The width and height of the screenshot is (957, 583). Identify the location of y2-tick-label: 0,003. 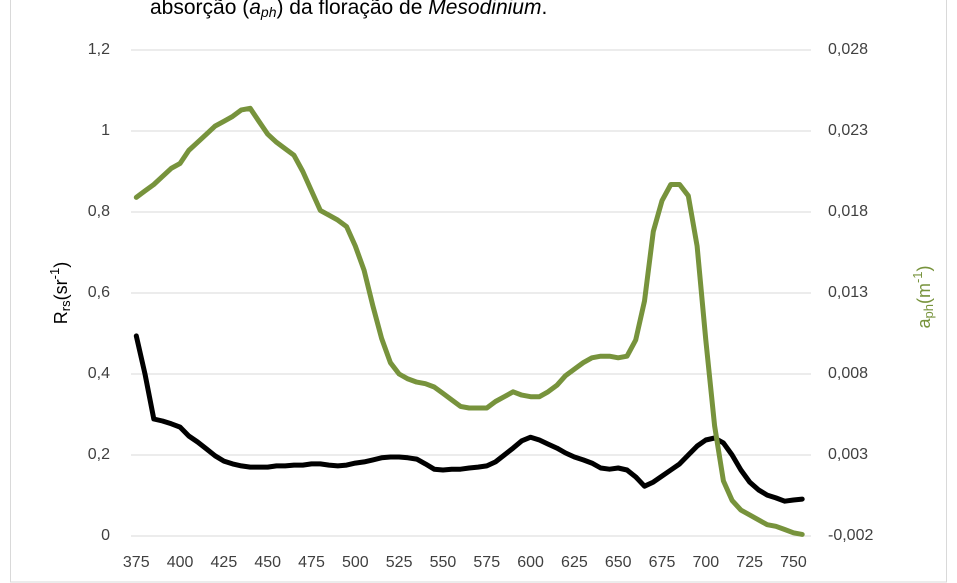
(848, 454).